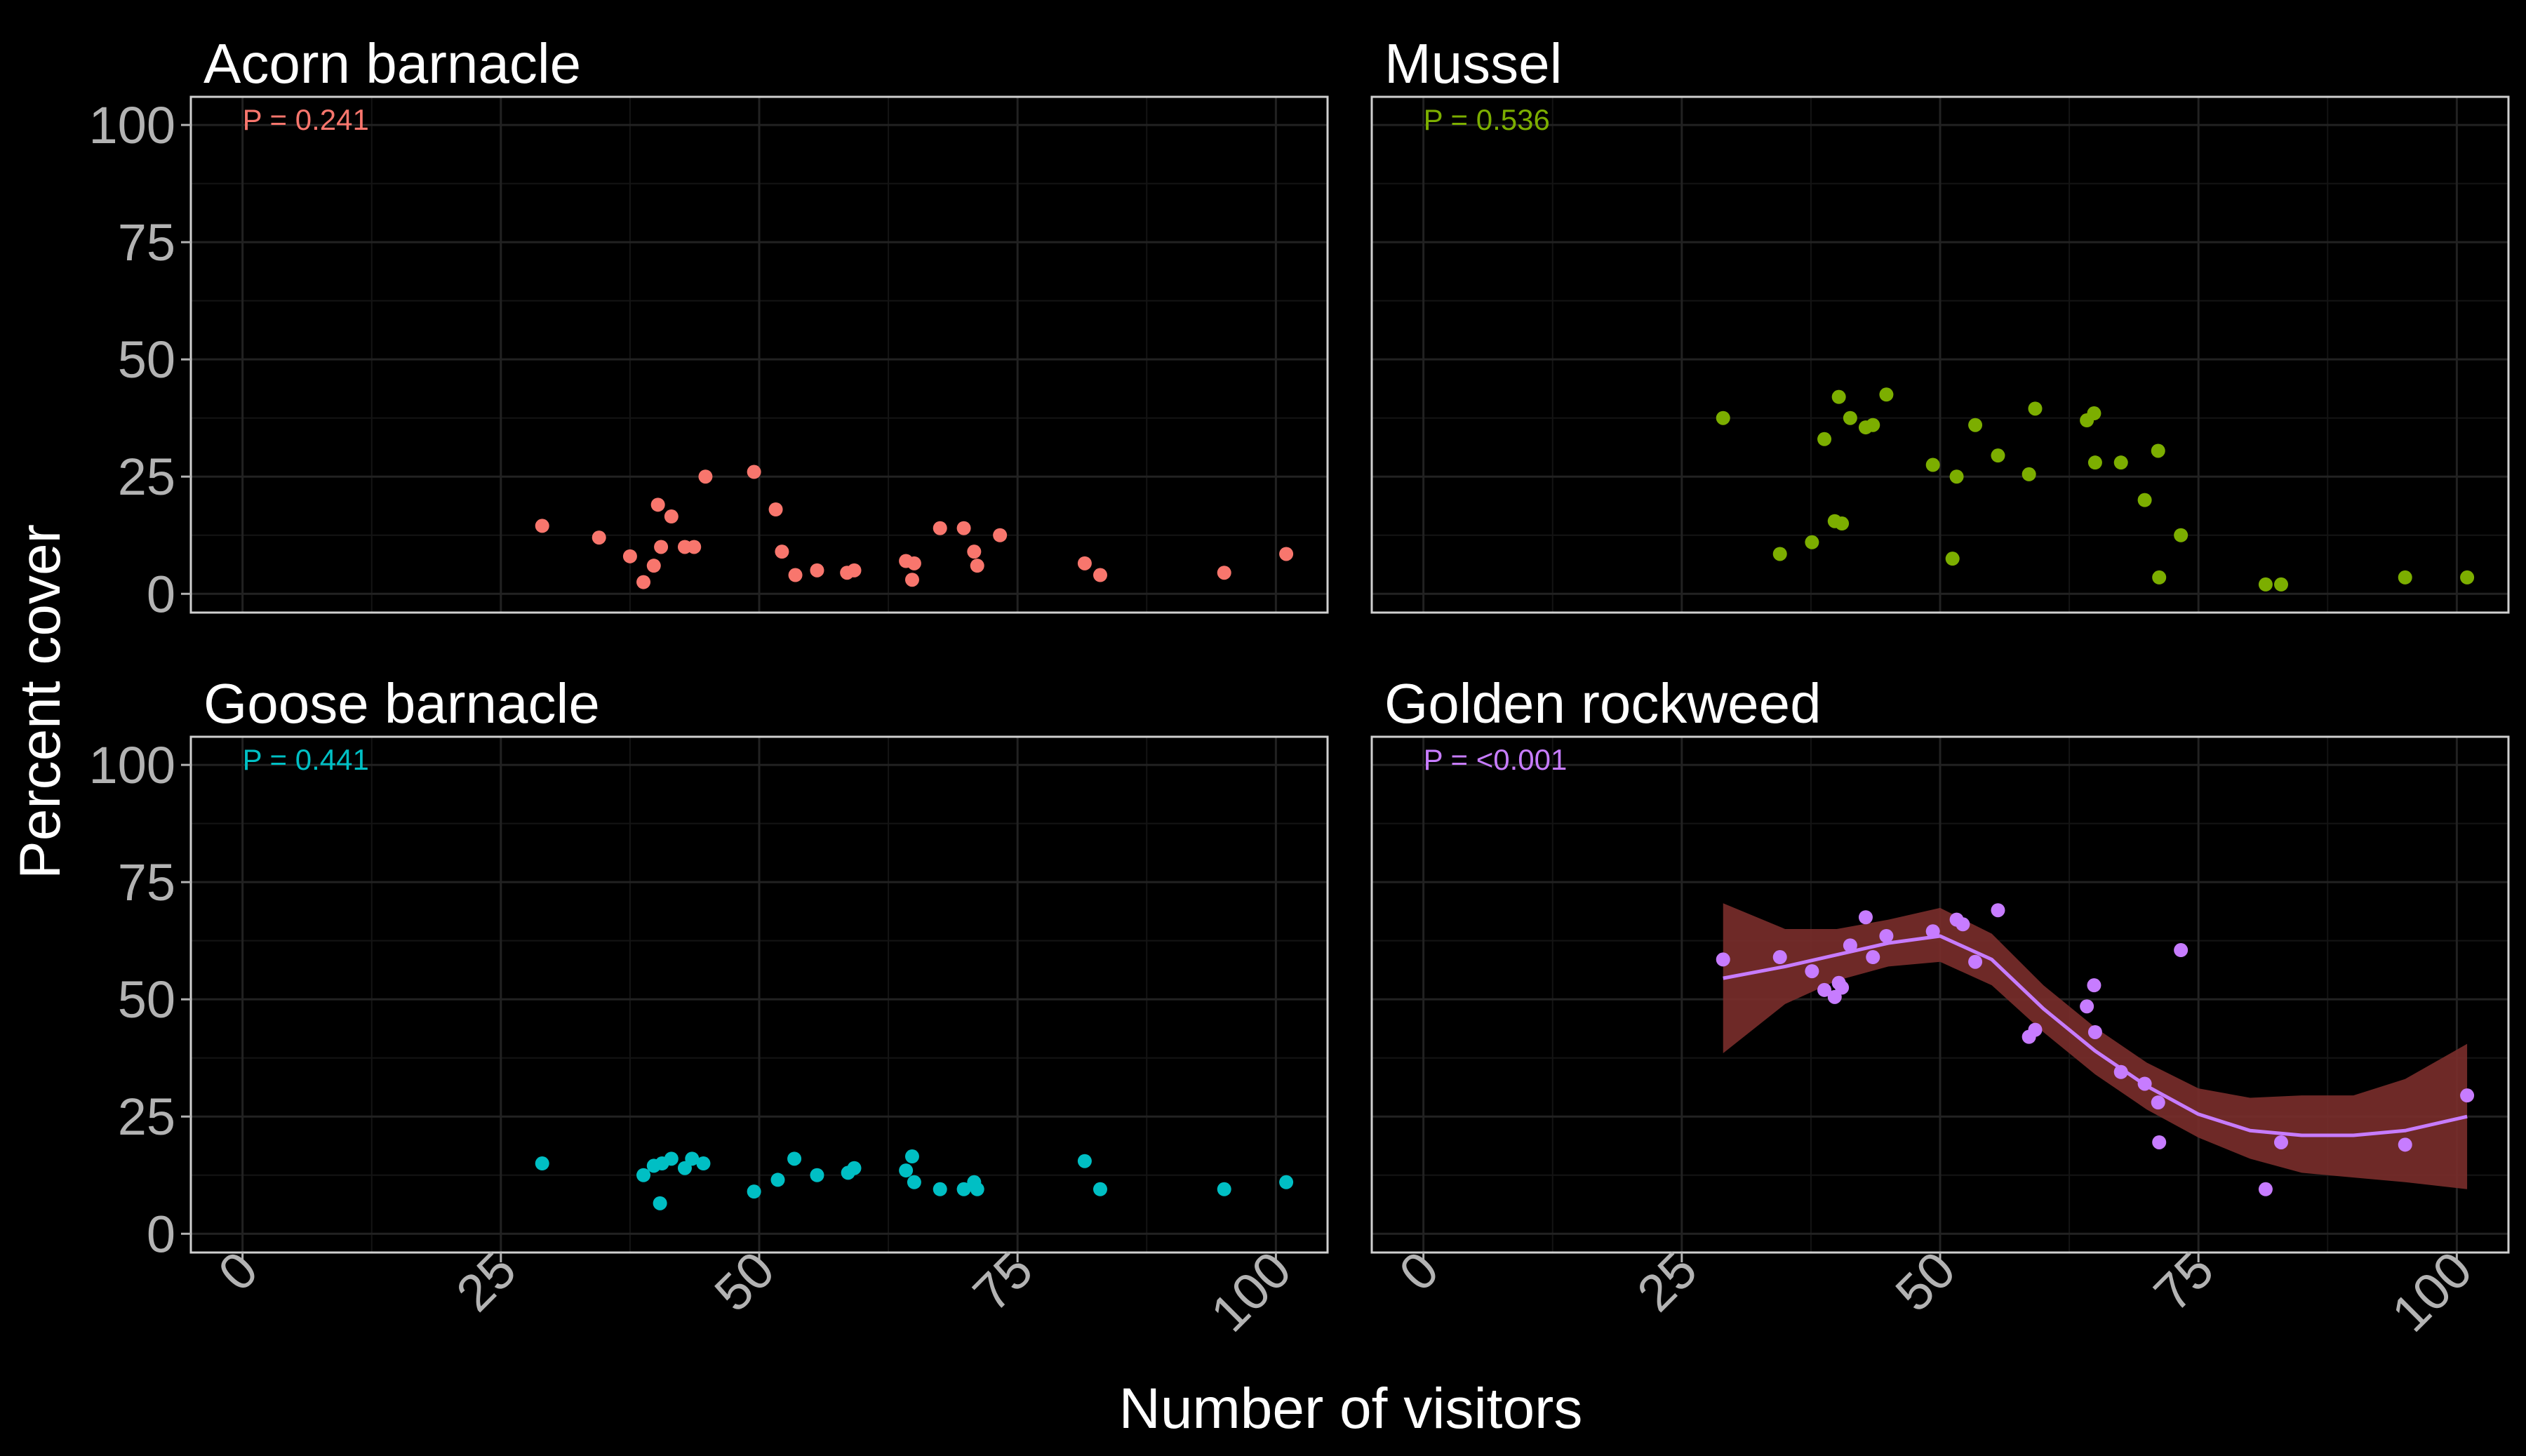 The image size is (2526, 1456). I want to click on y-axis-label: Percent cover, so click(40, 702).